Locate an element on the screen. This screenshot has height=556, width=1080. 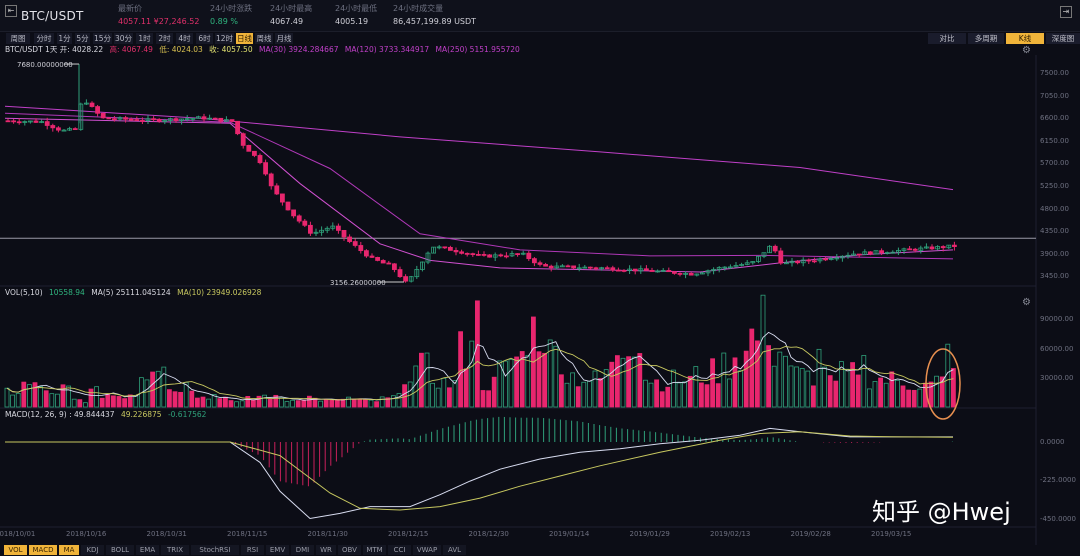
price-axis-tick: 6600.00 is located at coordinates (1054, 118).